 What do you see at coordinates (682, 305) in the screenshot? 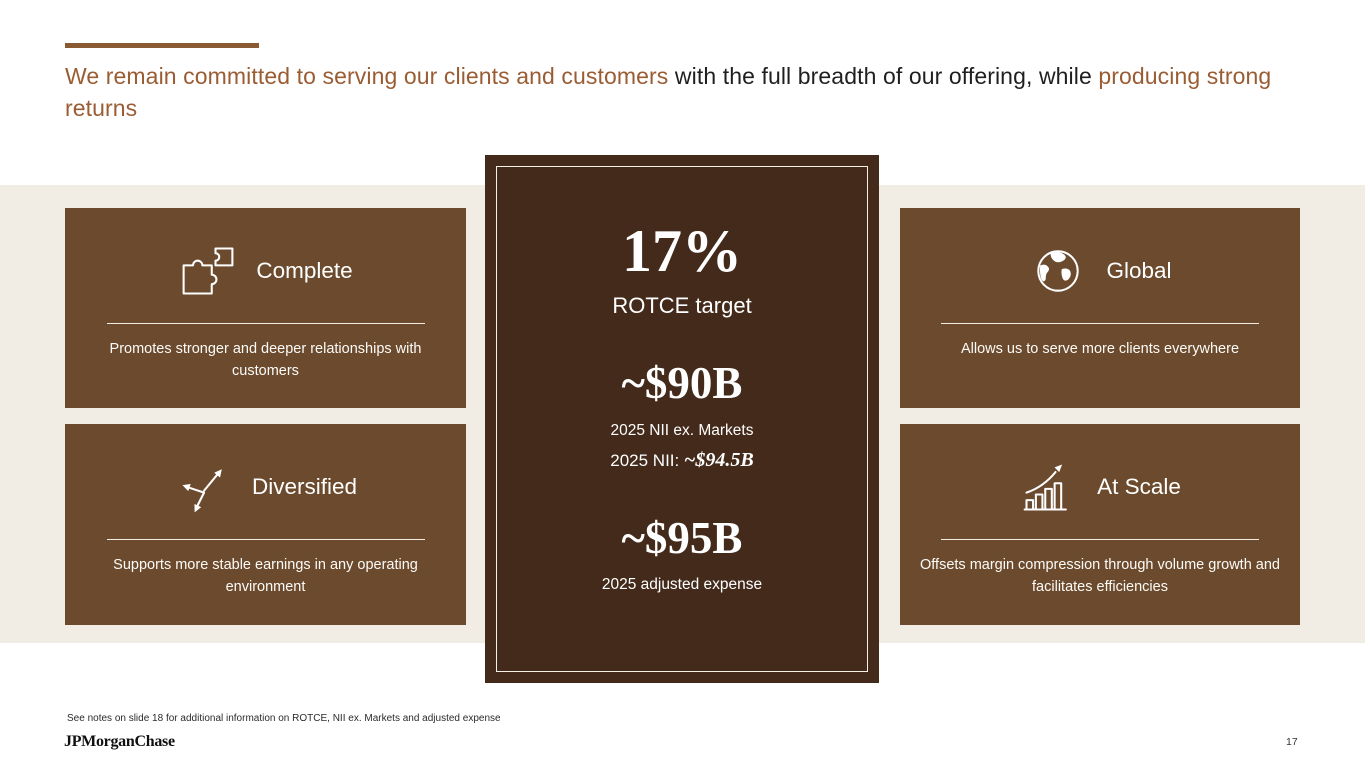
I see `rotce-target-label: ROTCE target` at bounding box center [682, 305].